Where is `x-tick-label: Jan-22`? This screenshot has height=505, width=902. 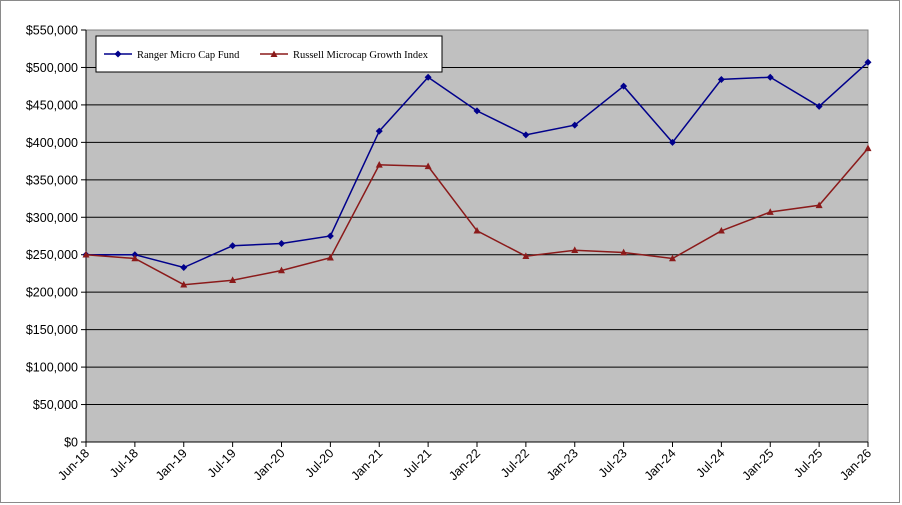 x-tick-label: Jan-22 is located at coordinates (464, 464).